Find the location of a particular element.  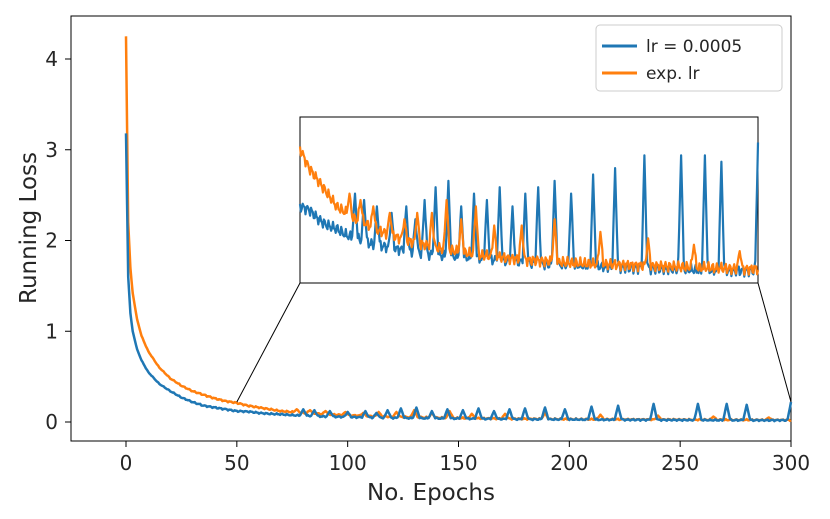

legend-label-exp: exp. lr is located at coordinates (673, 74).